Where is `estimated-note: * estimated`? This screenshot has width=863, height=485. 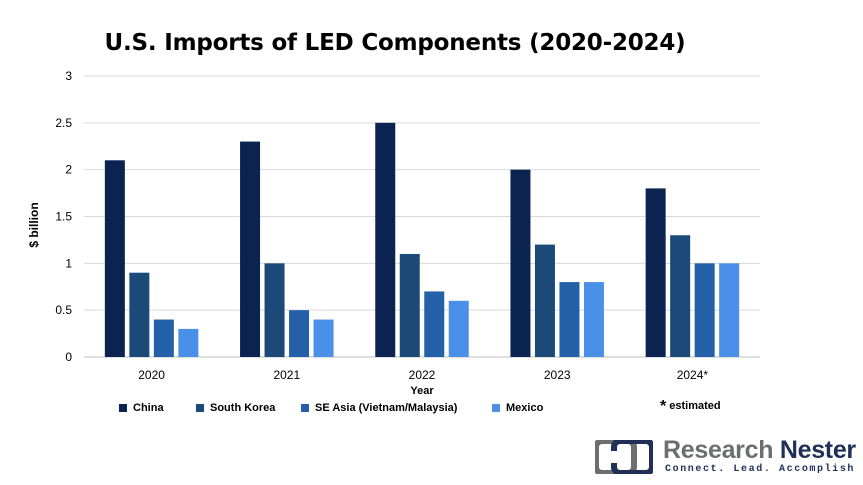
estimated-note: * estimated is located at coordinates (690, 407).